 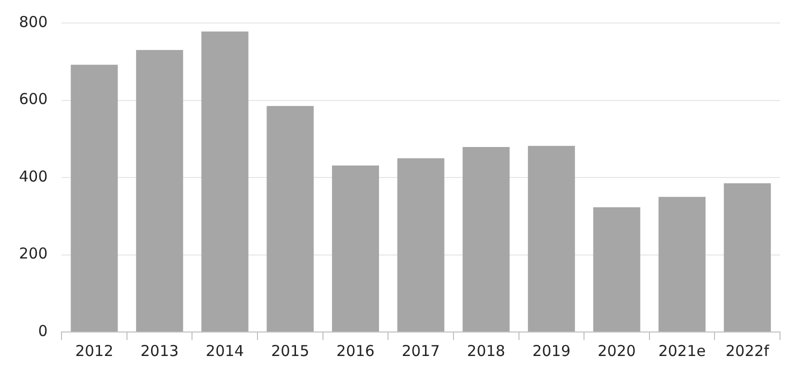 I want to click on x-tick-label: 2013, so click(x=159, y=351).